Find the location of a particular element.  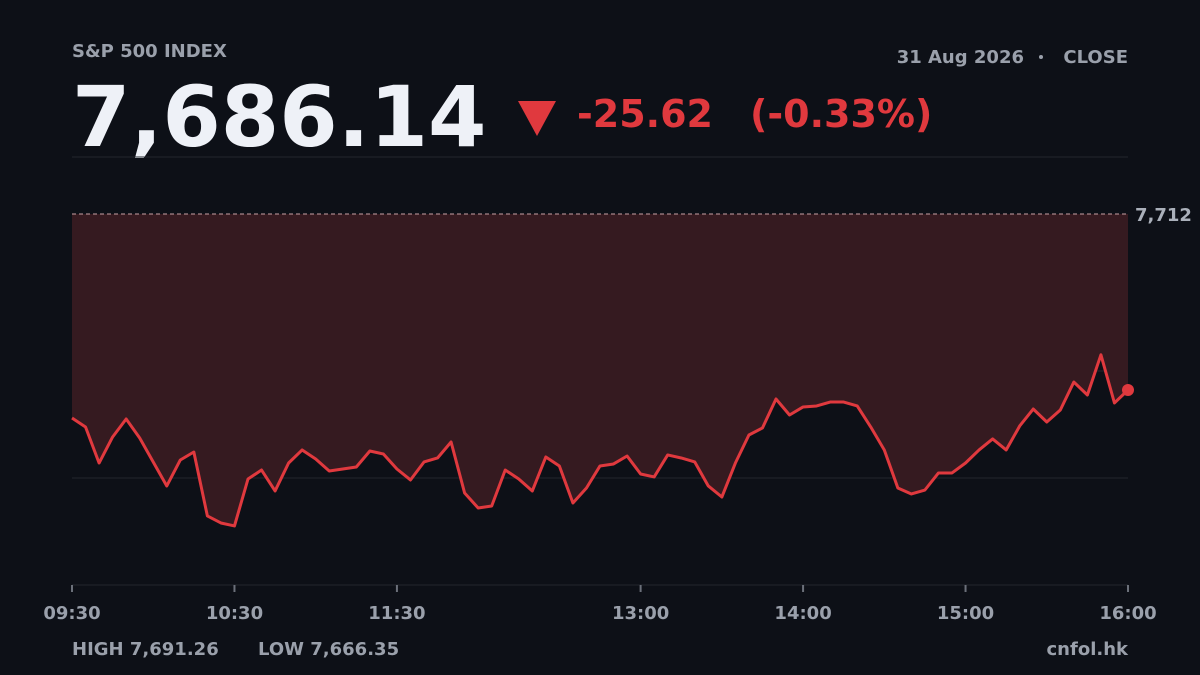

last-point is located at coordinates (1128, 389).